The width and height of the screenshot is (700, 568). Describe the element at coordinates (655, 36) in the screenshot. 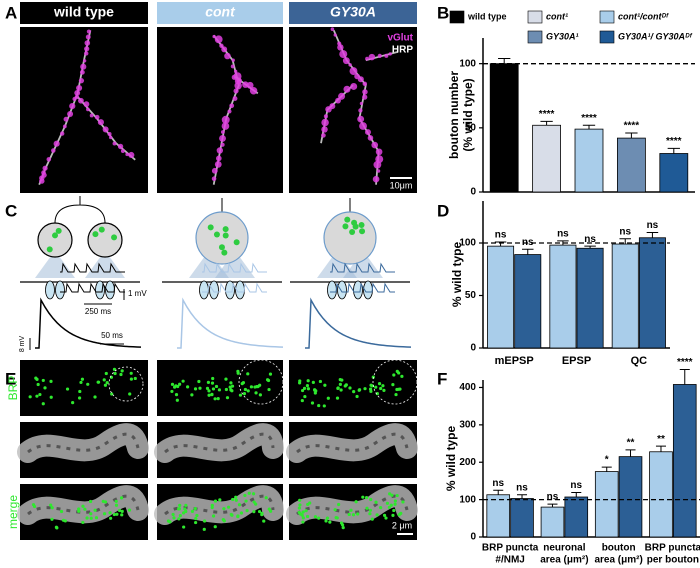

I see `legend-label: GY30A¹/ GY30Aᴰᶠ` at that location.